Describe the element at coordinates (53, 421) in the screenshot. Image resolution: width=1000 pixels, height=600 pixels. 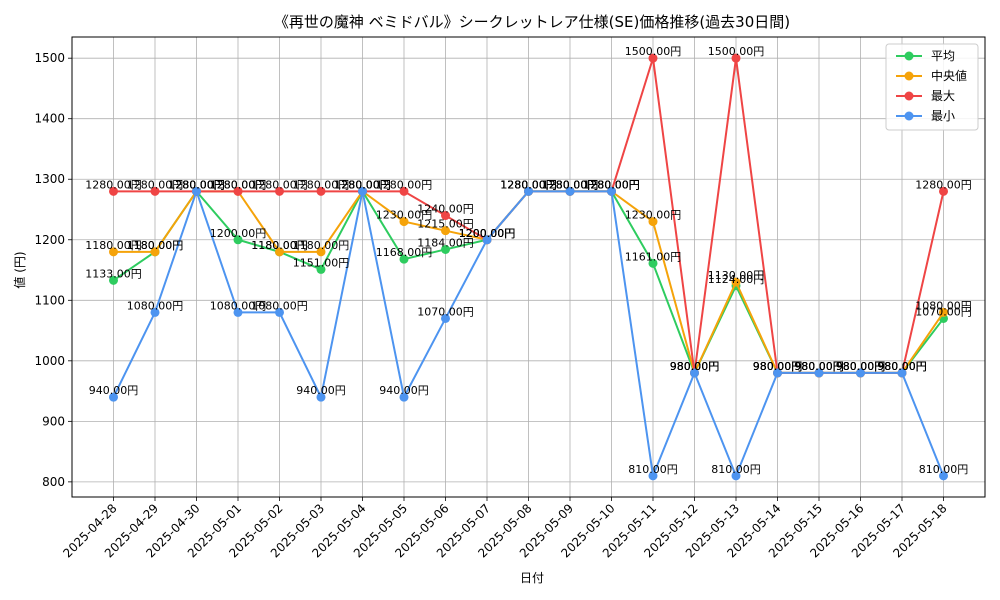
I see `y-tick-label: 900` at that location.